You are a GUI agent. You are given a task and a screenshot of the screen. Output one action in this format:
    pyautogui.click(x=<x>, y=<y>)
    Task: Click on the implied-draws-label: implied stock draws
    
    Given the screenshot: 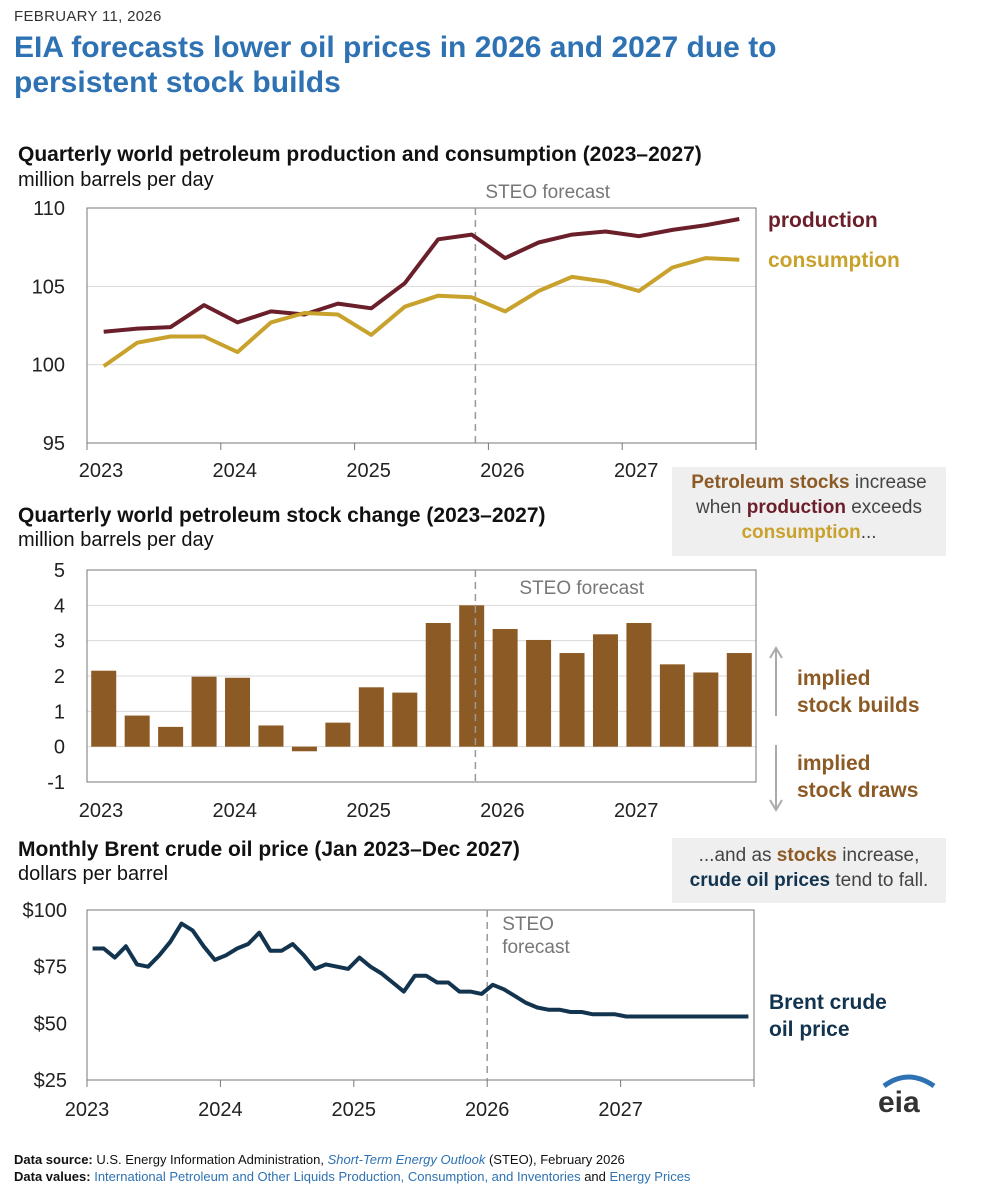 What is the action you would take?
    pyautogui.click(x=858, y=777)
    